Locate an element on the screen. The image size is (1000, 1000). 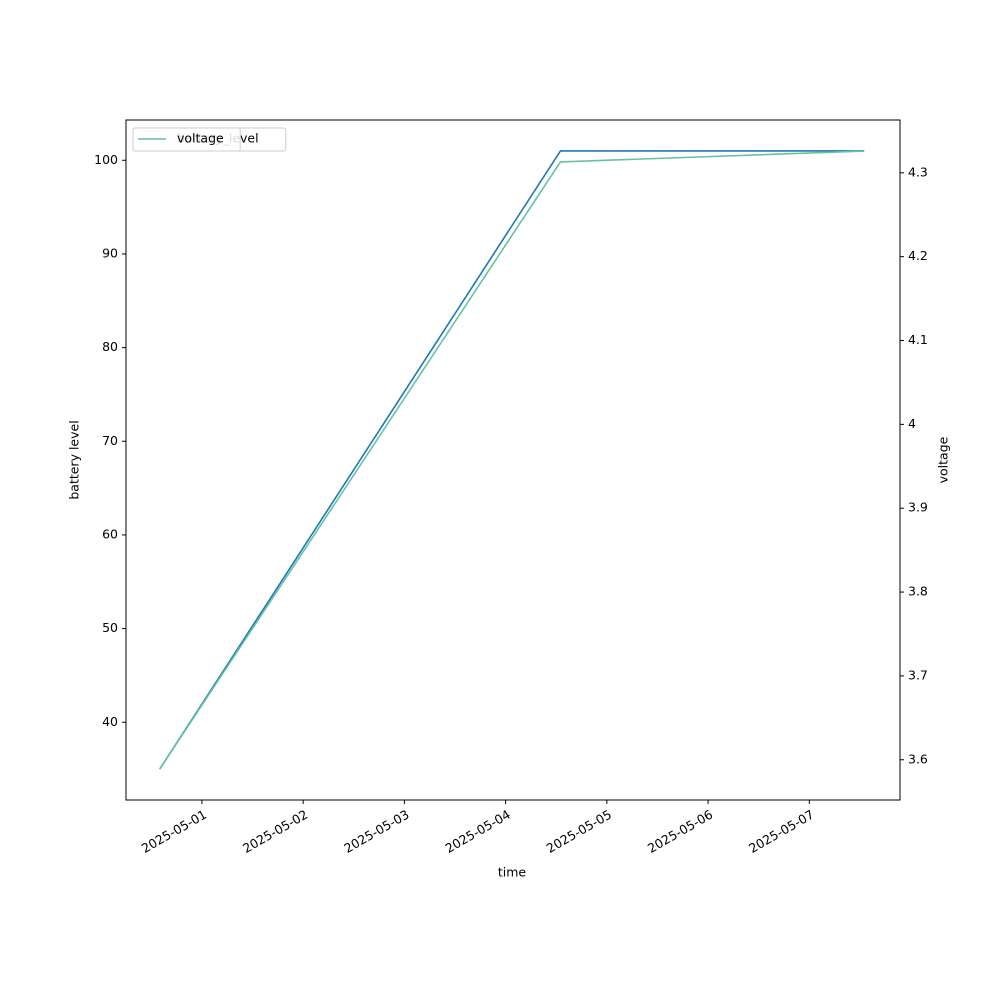
x-axis-label: time is located at coordinates (512, 872).